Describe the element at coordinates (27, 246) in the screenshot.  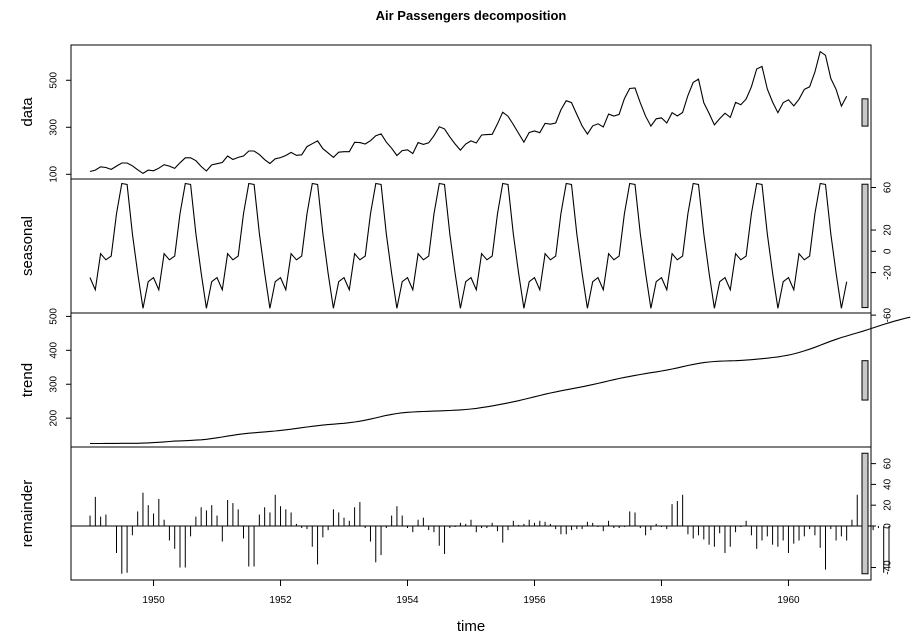
I see `y-axis-label-seasonal: seasonal` at that location.